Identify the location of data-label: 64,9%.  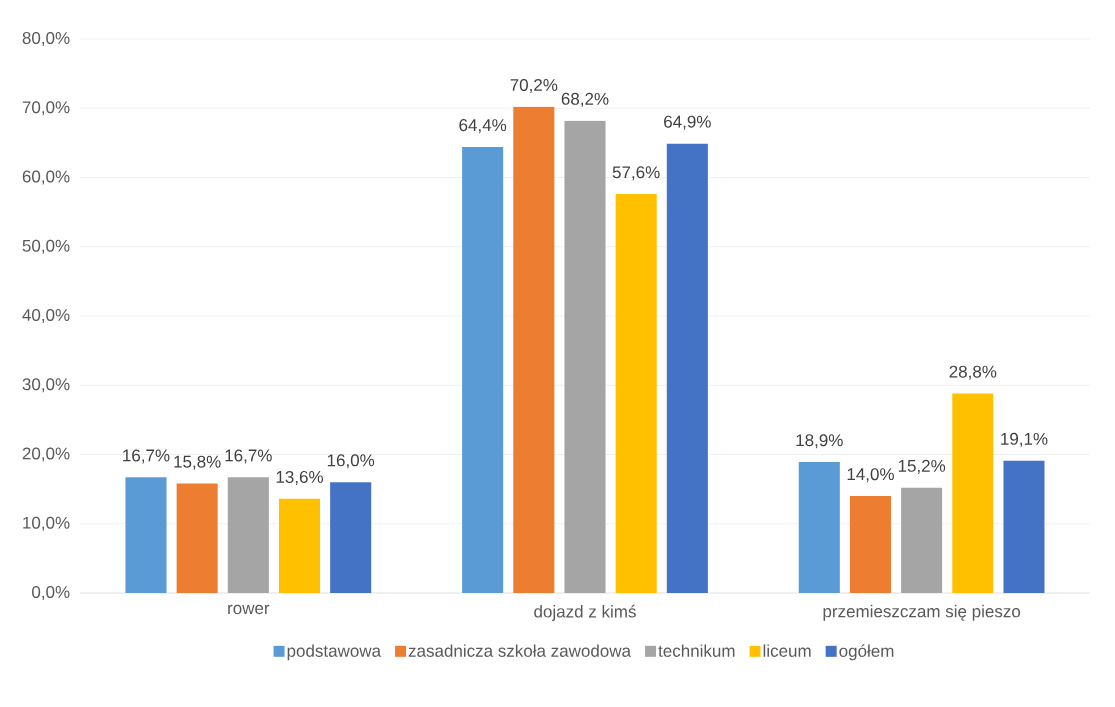
(687, 122).